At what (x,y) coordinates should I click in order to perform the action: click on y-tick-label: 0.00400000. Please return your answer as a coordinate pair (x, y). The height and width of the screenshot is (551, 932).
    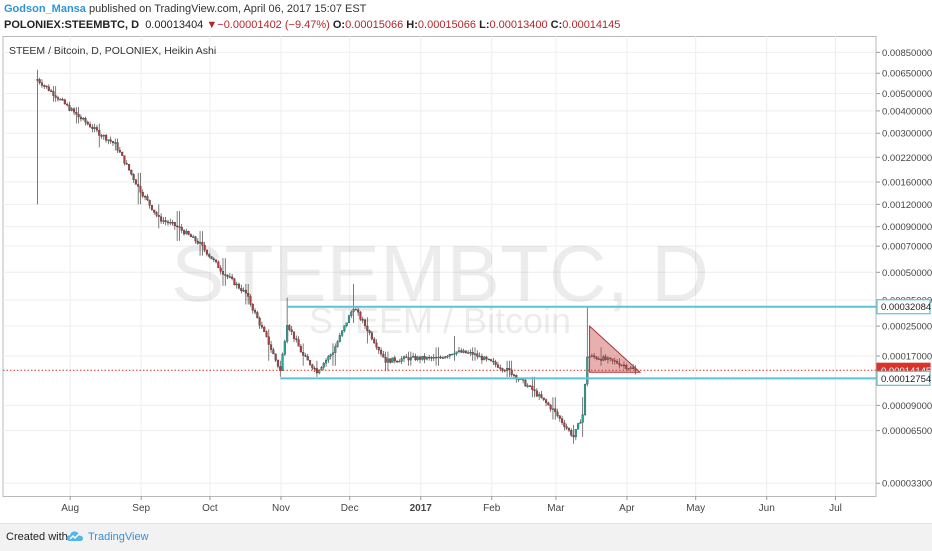
    Looking at the image, I should click on (907, 111).